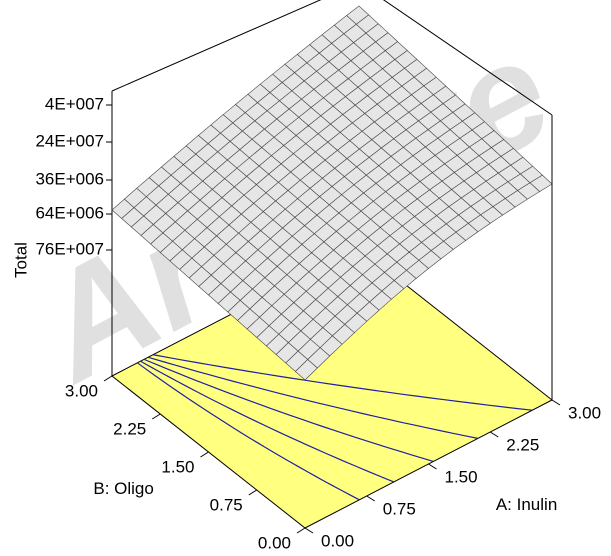 Image resolution: width=611 pixels, height=556 pixels. I want to click on surface-cell, so click(306, 370).